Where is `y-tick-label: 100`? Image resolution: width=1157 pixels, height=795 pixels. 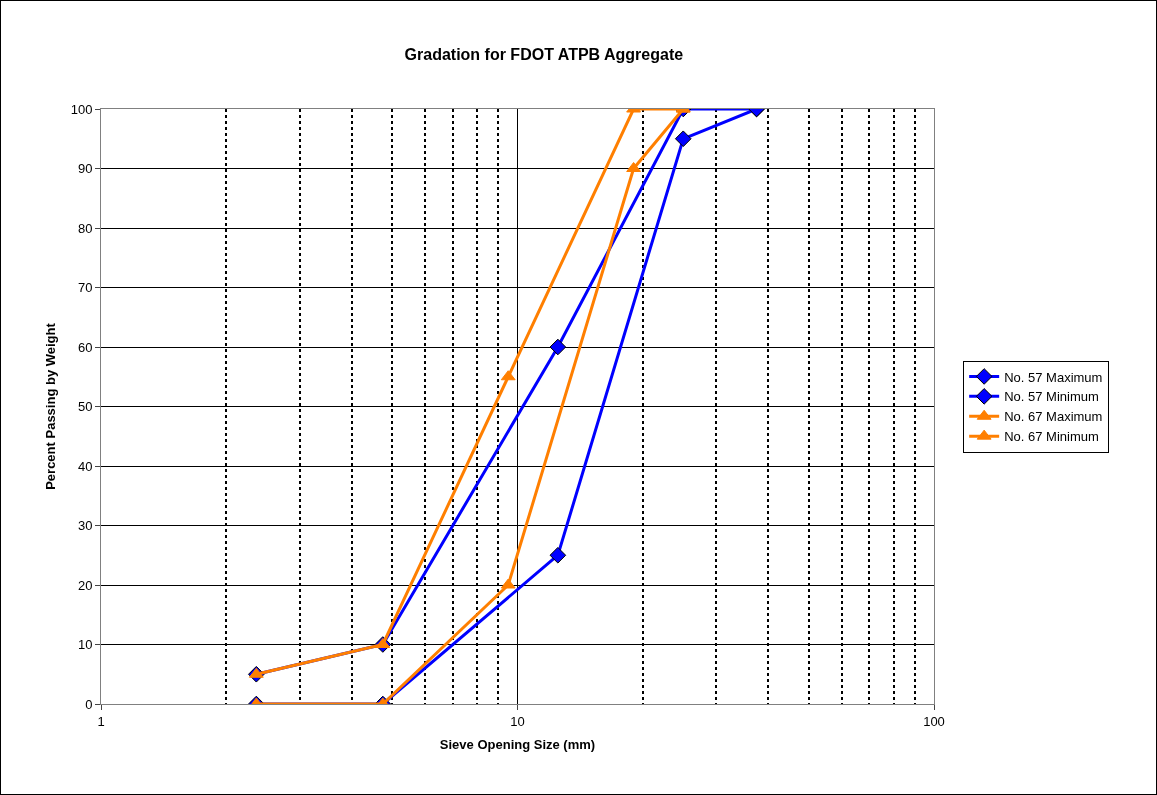
y-tick-label: 100 is located at coordinates (81, 109).